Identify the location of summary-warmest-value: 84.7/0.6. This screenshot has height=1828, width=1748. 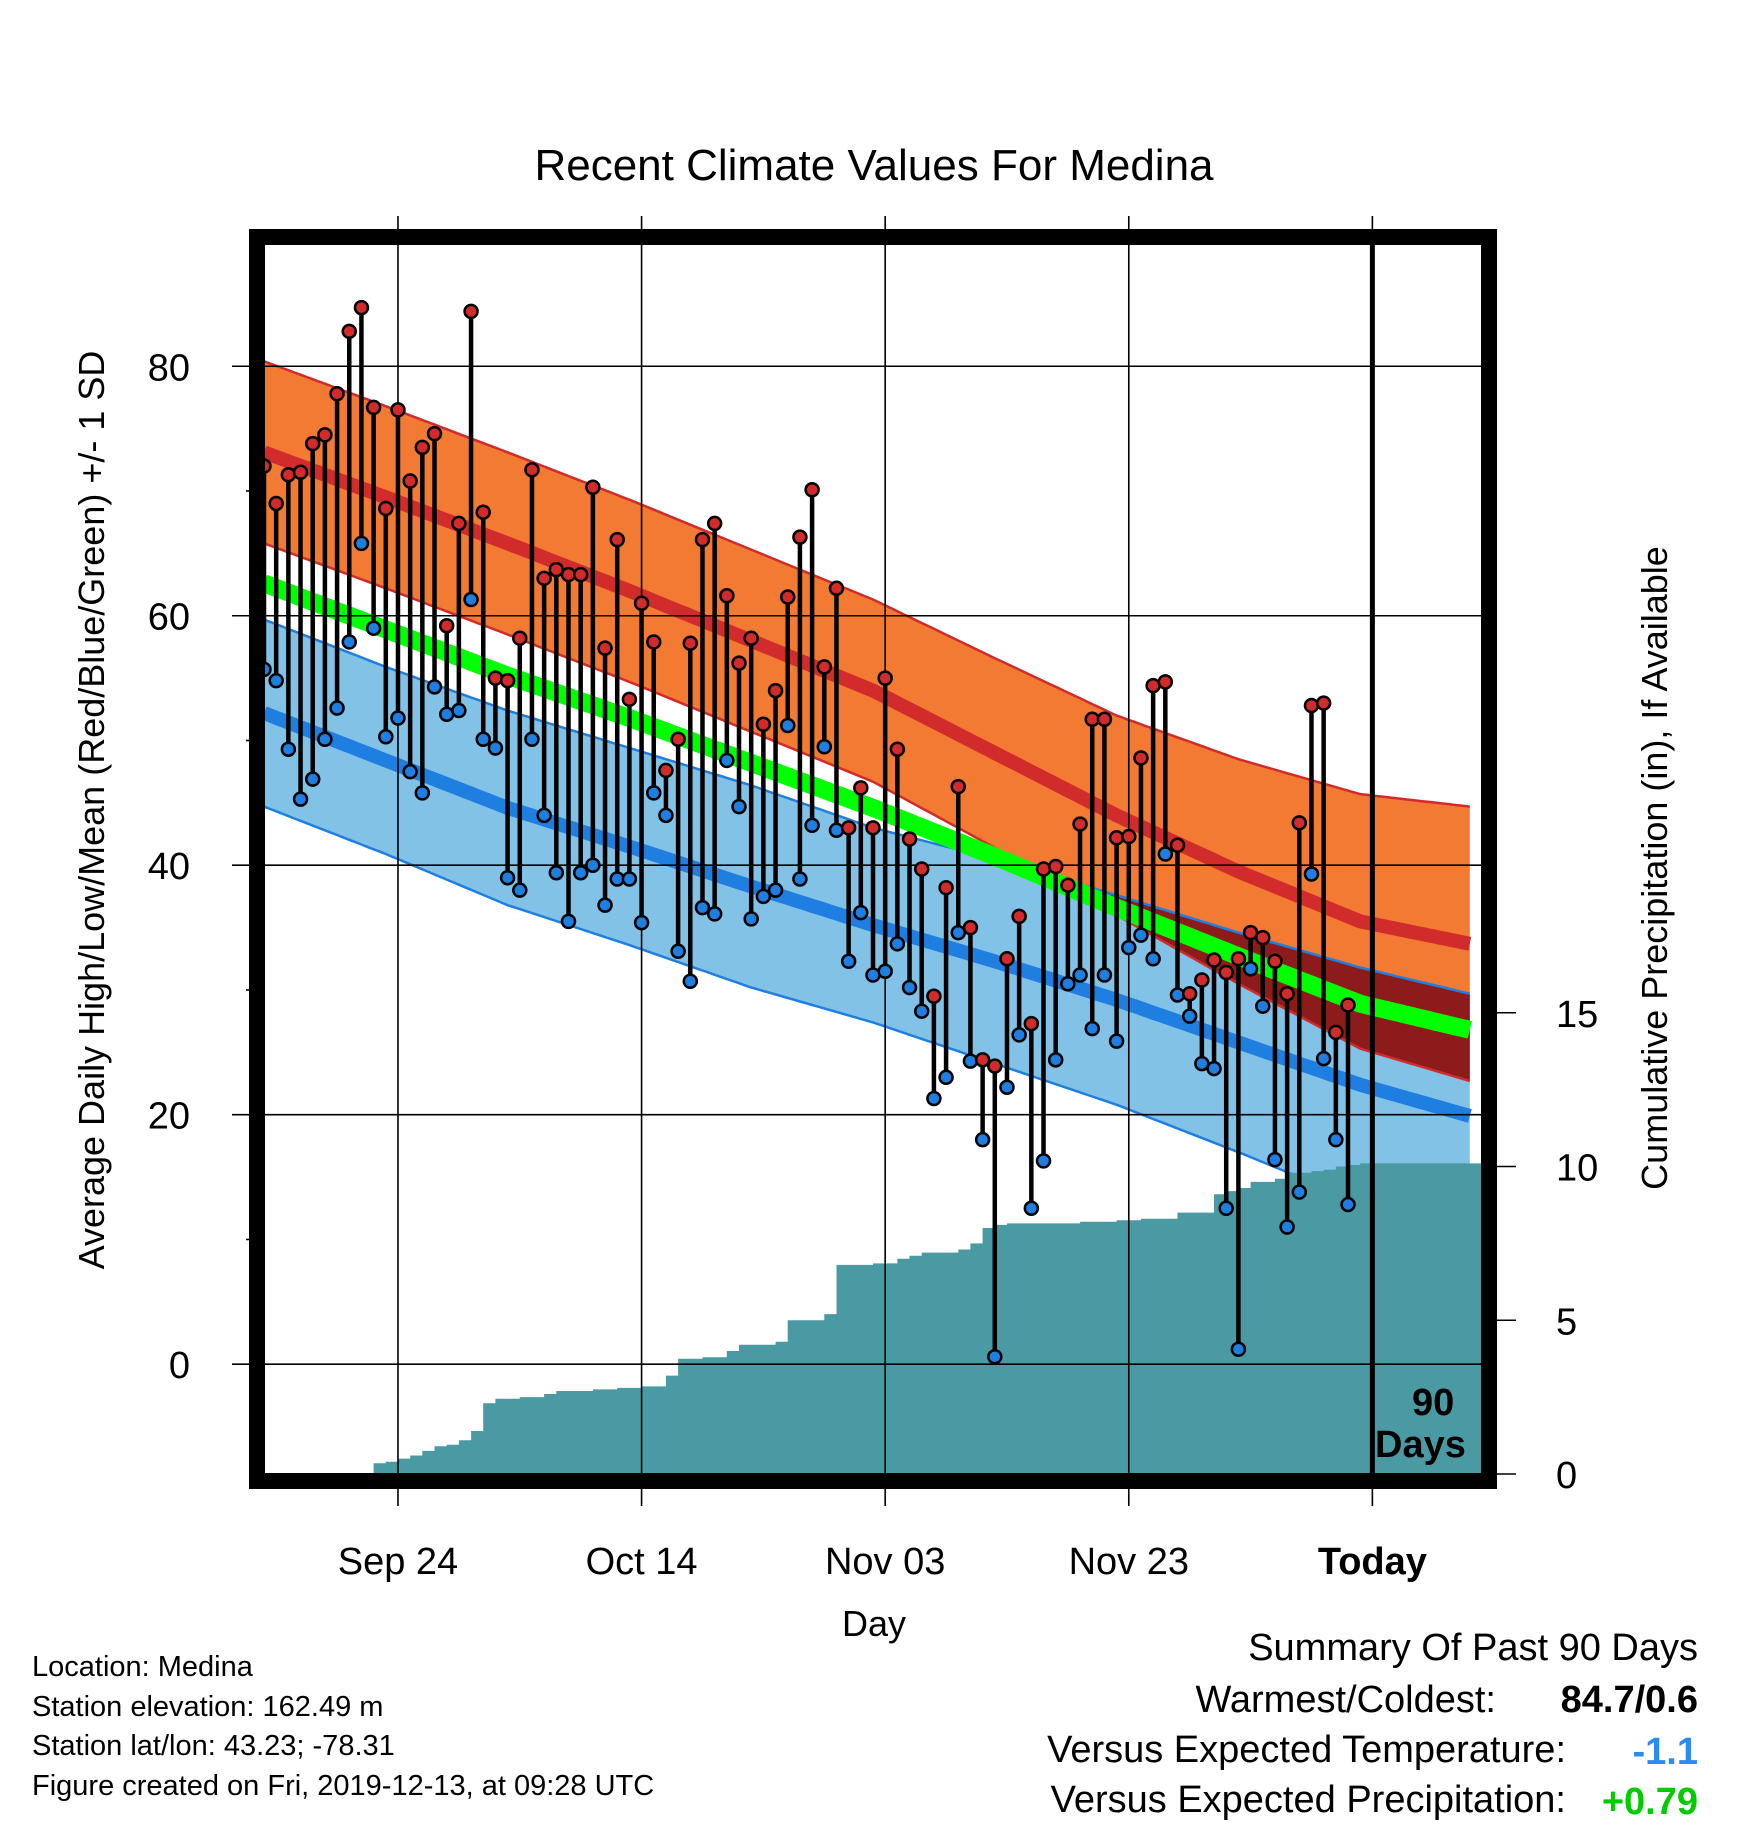
(1629, 1700).